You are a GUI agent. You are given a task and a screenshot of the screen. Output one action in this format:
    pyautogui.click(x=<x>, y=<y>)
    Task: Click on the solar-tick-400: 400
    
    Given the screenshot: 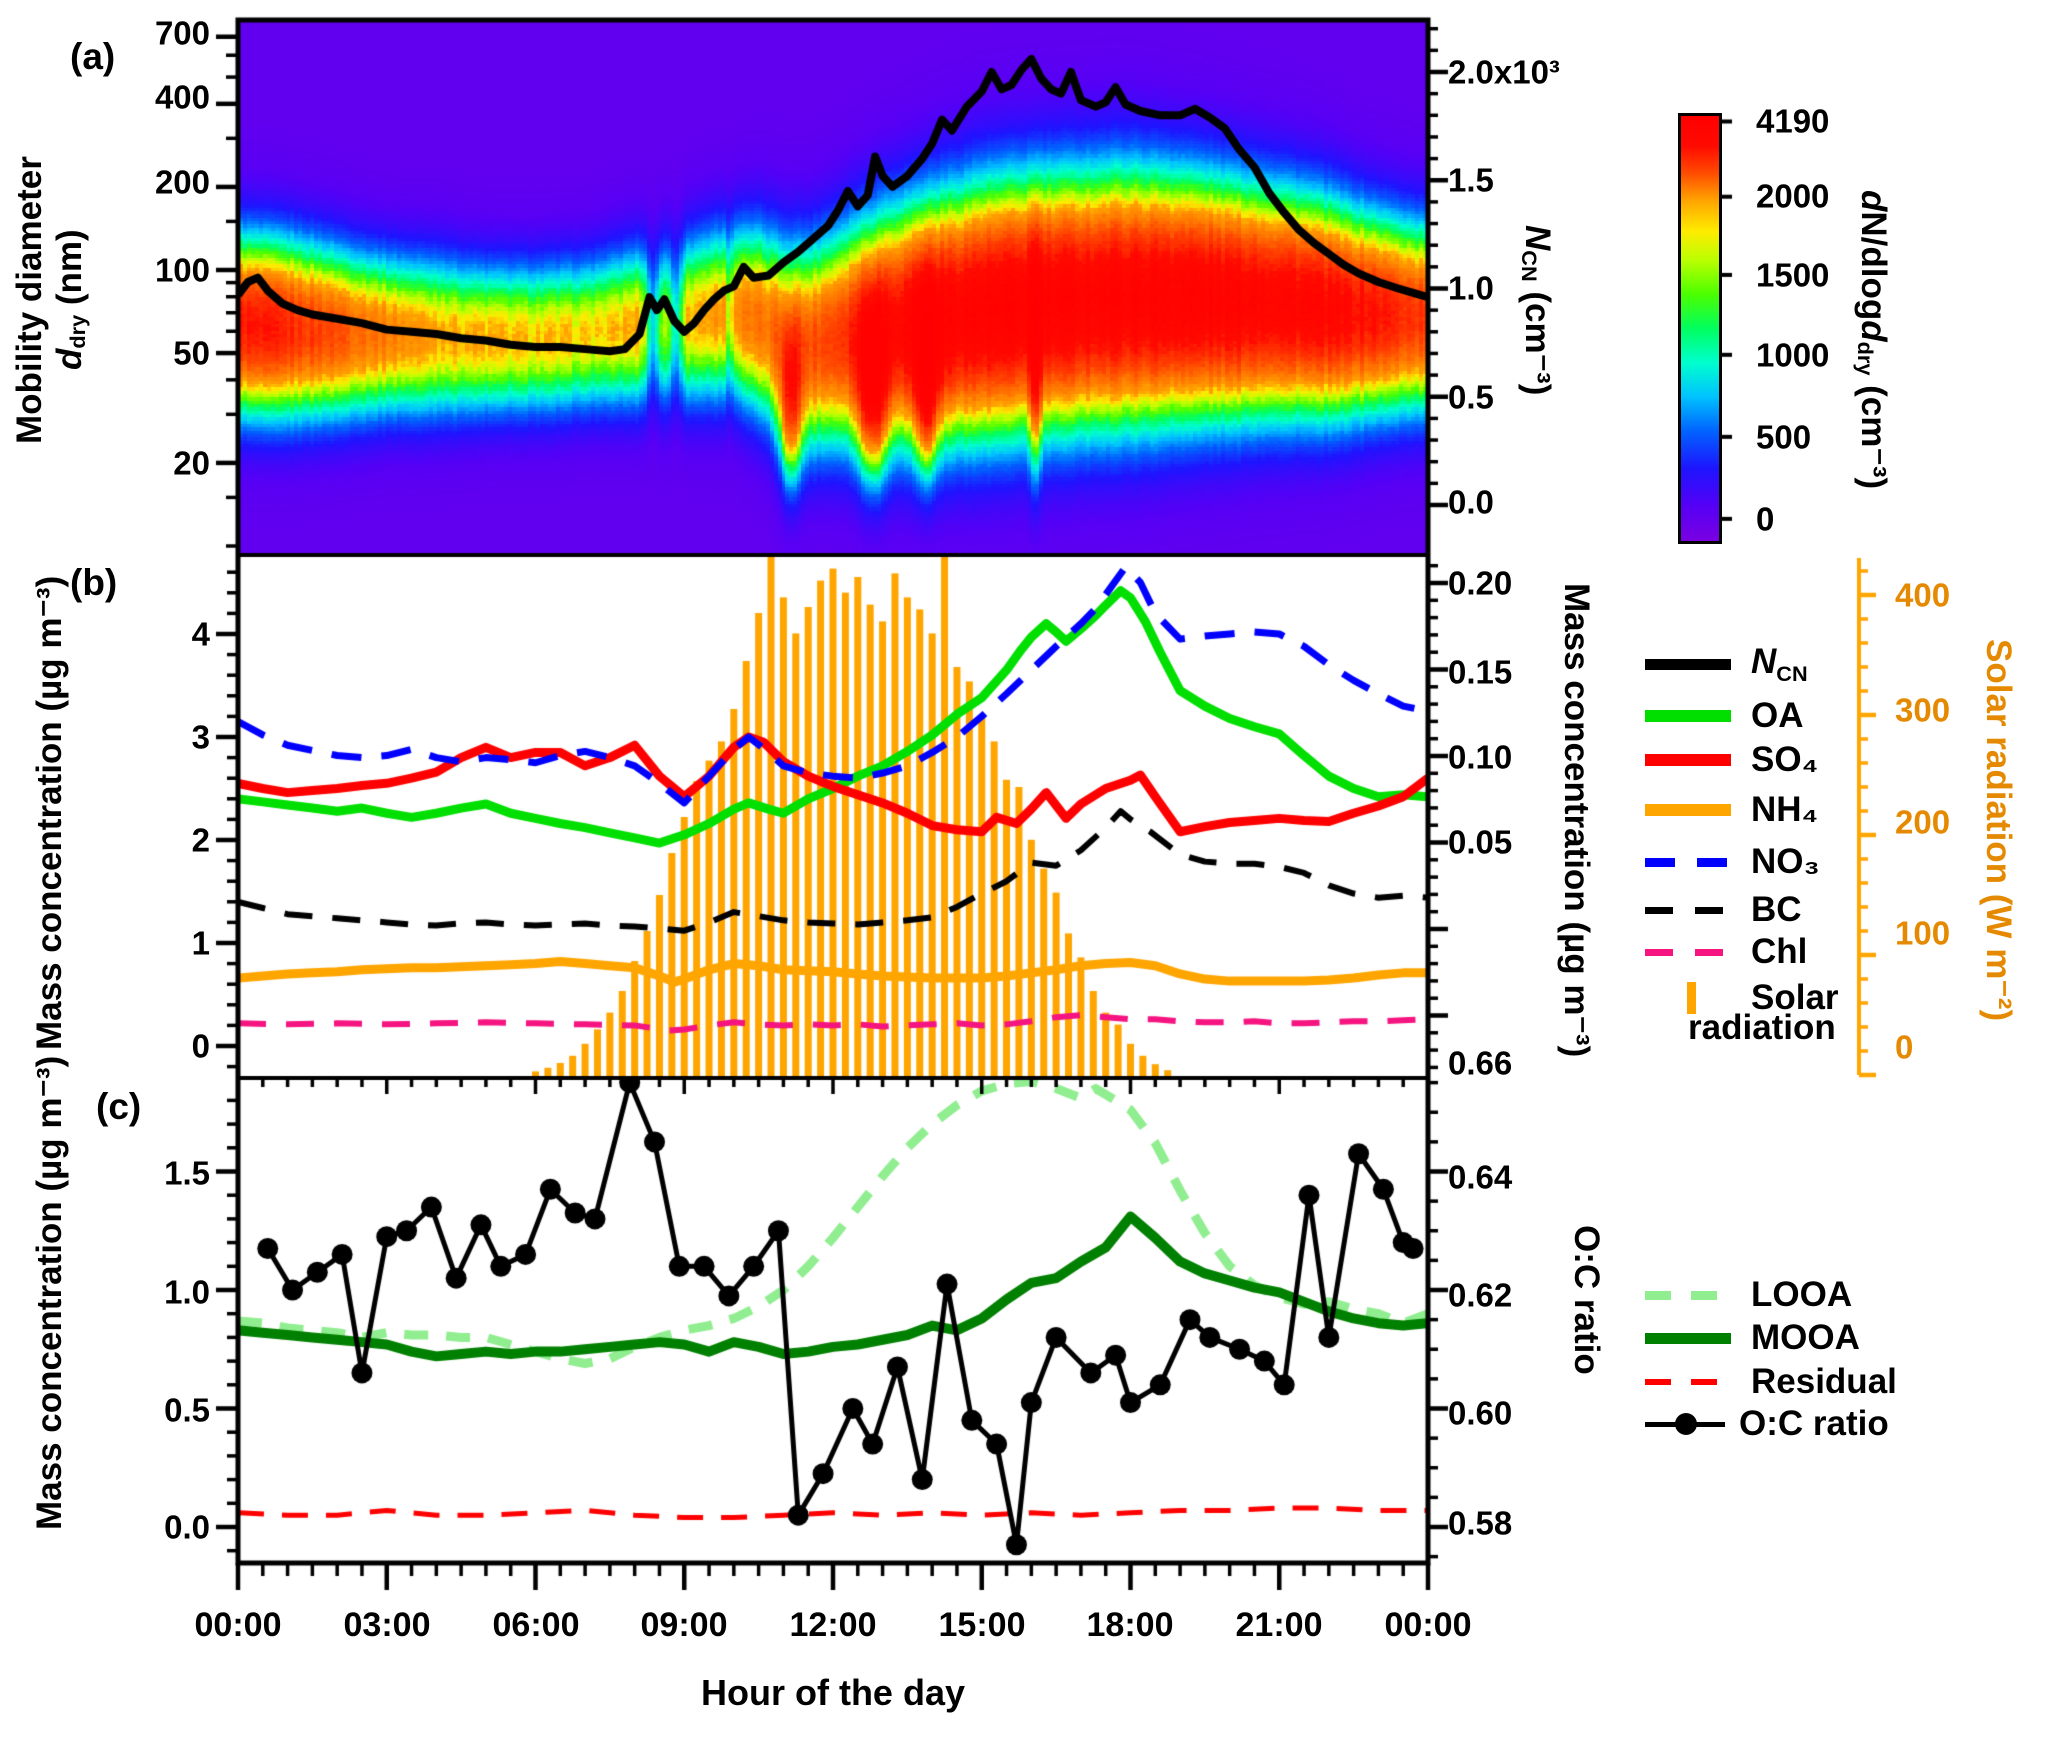 What is the action you would take?
    pyautogui.click(x=1923, y=595)
    